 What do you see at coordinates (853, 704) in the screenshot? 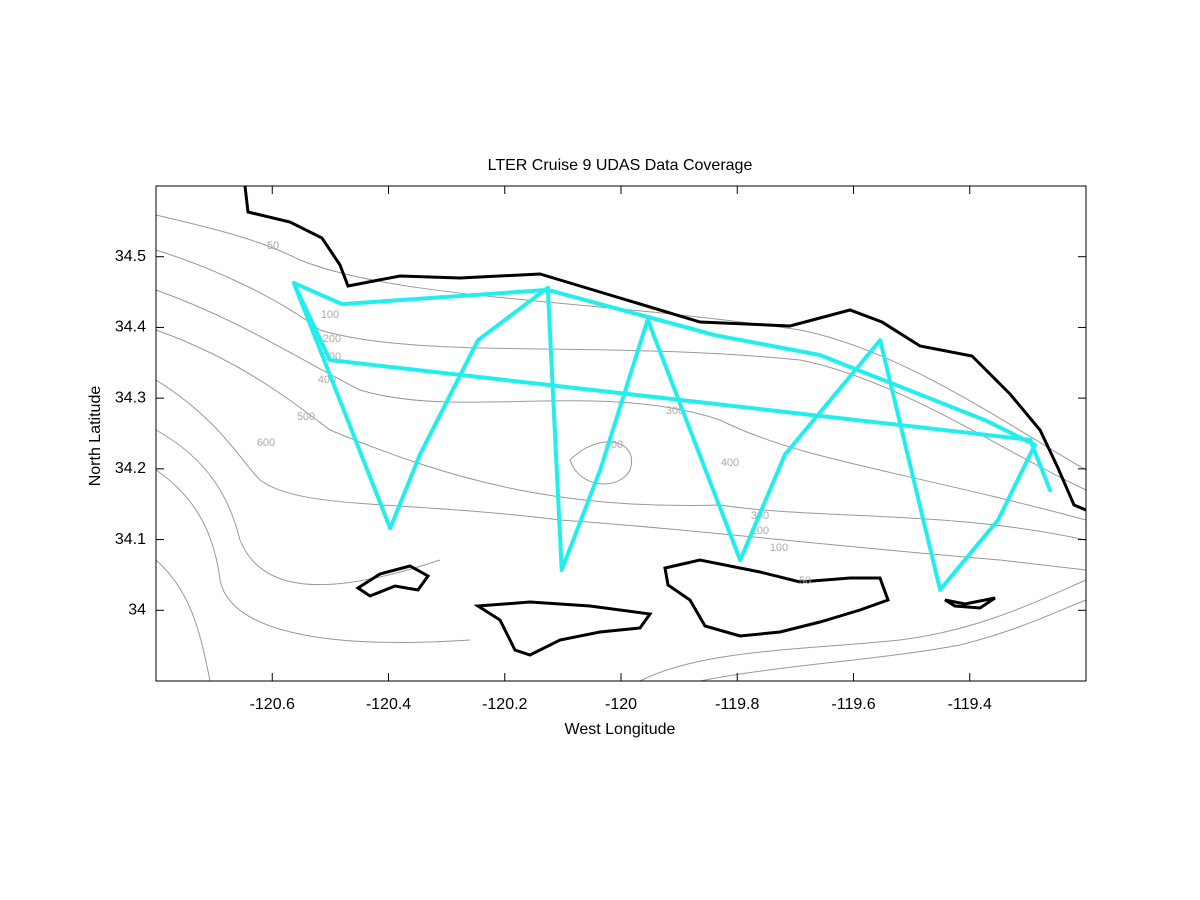
I see `x-tick-label: -119.6` at bounding box center [853, 704].